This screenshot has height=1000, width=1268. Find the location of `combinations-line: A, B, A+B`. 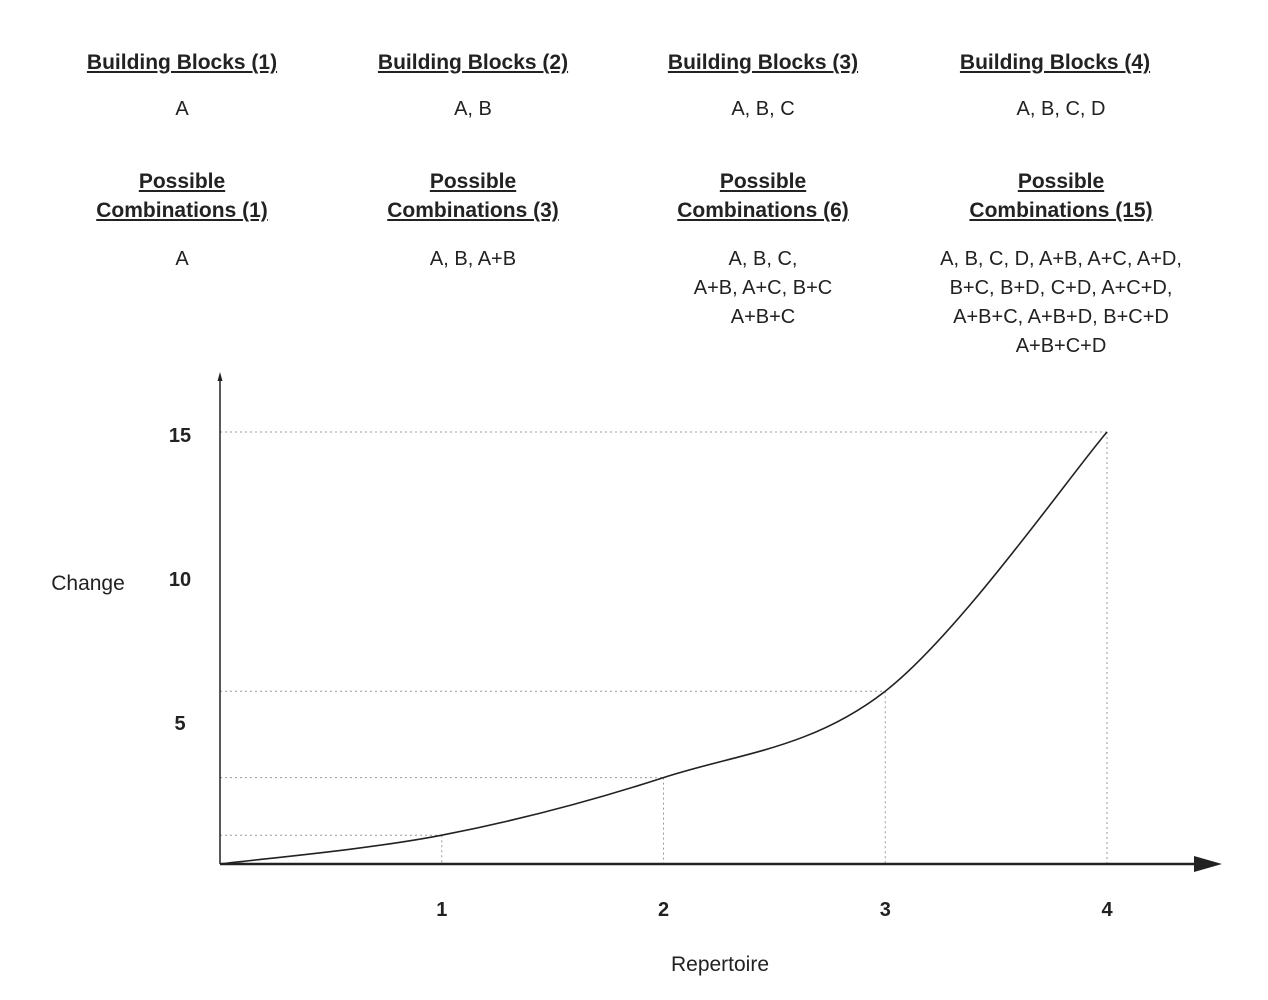

combinations-line: A, B, A+B is located at coordinates (473, 259).